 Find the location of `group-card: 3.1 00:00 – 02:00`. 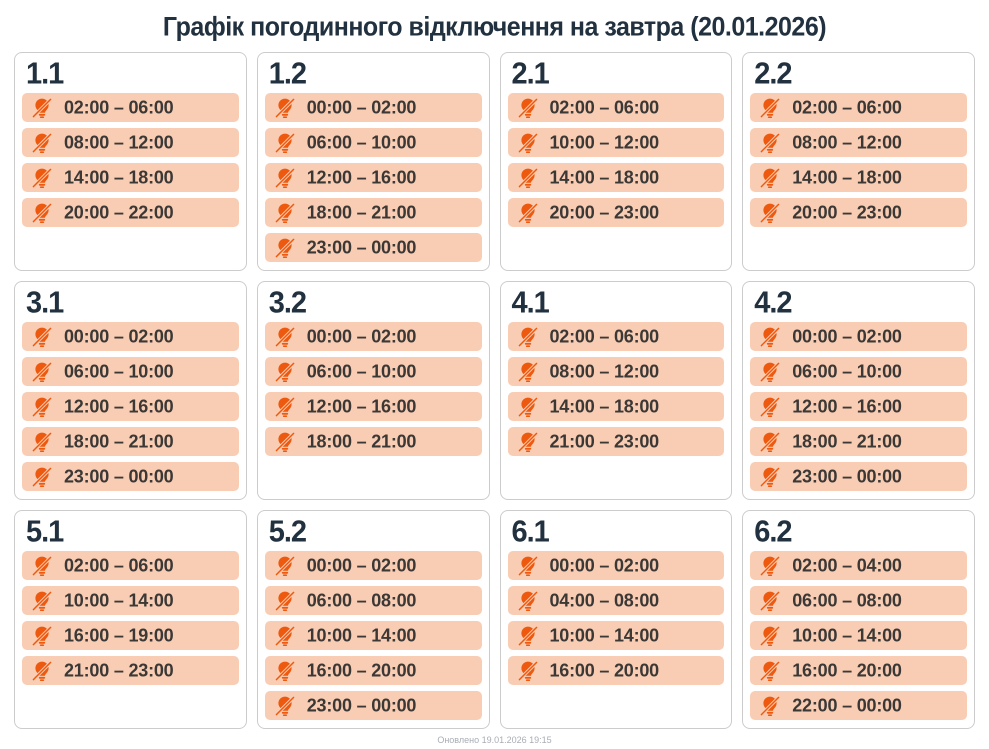

group-card: 3.1 00:00 – 02:00 is located at coordinates (130, 390).